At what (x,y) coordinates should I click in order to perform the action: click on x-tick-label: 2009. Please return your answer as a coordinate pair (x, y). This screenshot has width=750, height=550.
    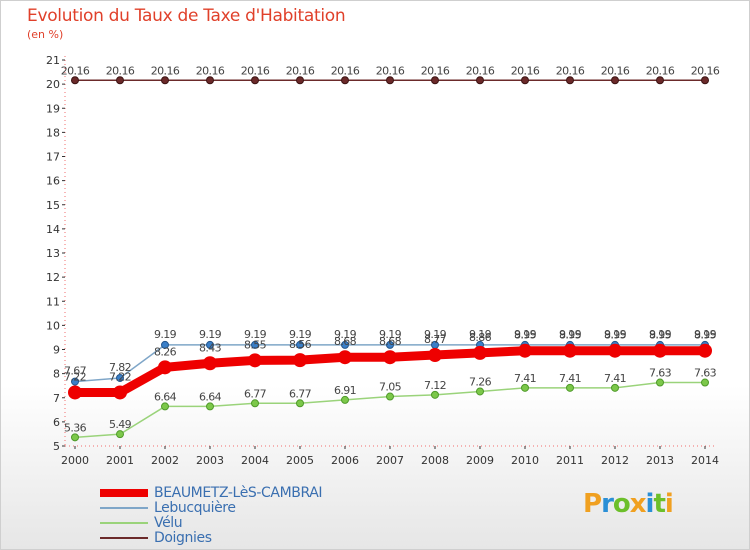
    Looking at the image, I should click on (480, 460).